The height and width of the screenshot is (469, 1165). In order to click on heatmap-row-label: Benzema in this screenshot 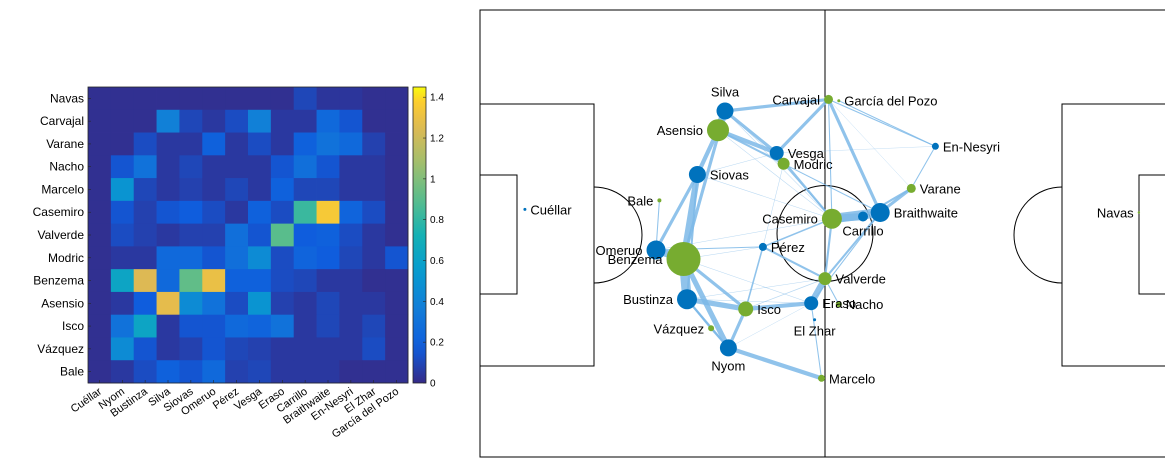, I will do `click(58, 281)`.